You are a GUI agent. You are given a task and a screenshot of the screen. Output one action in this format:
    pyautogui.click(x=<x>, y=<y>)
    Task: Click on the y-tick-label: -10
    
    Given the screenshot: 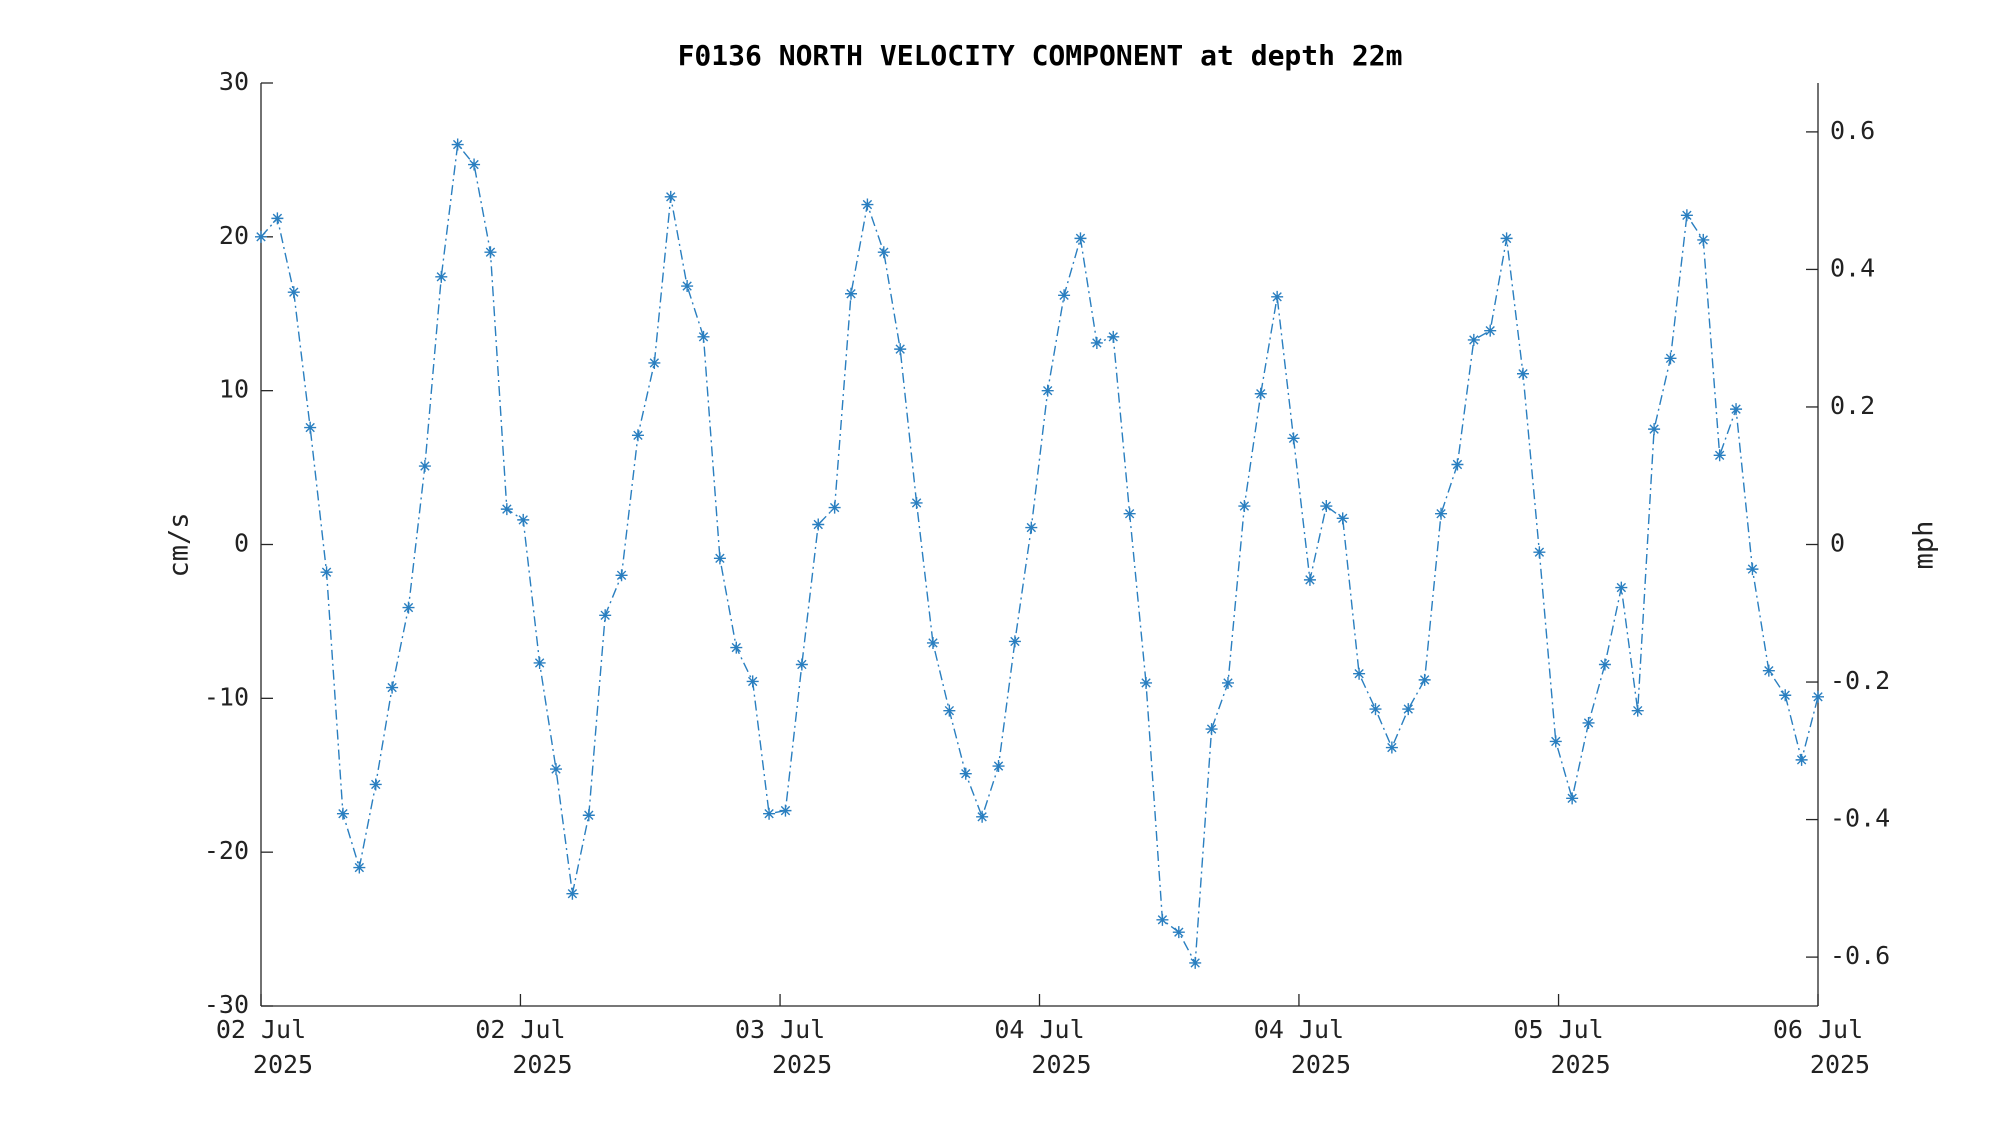 What is the action you would take?
    pyautogui.click(x=226, y=696)
    